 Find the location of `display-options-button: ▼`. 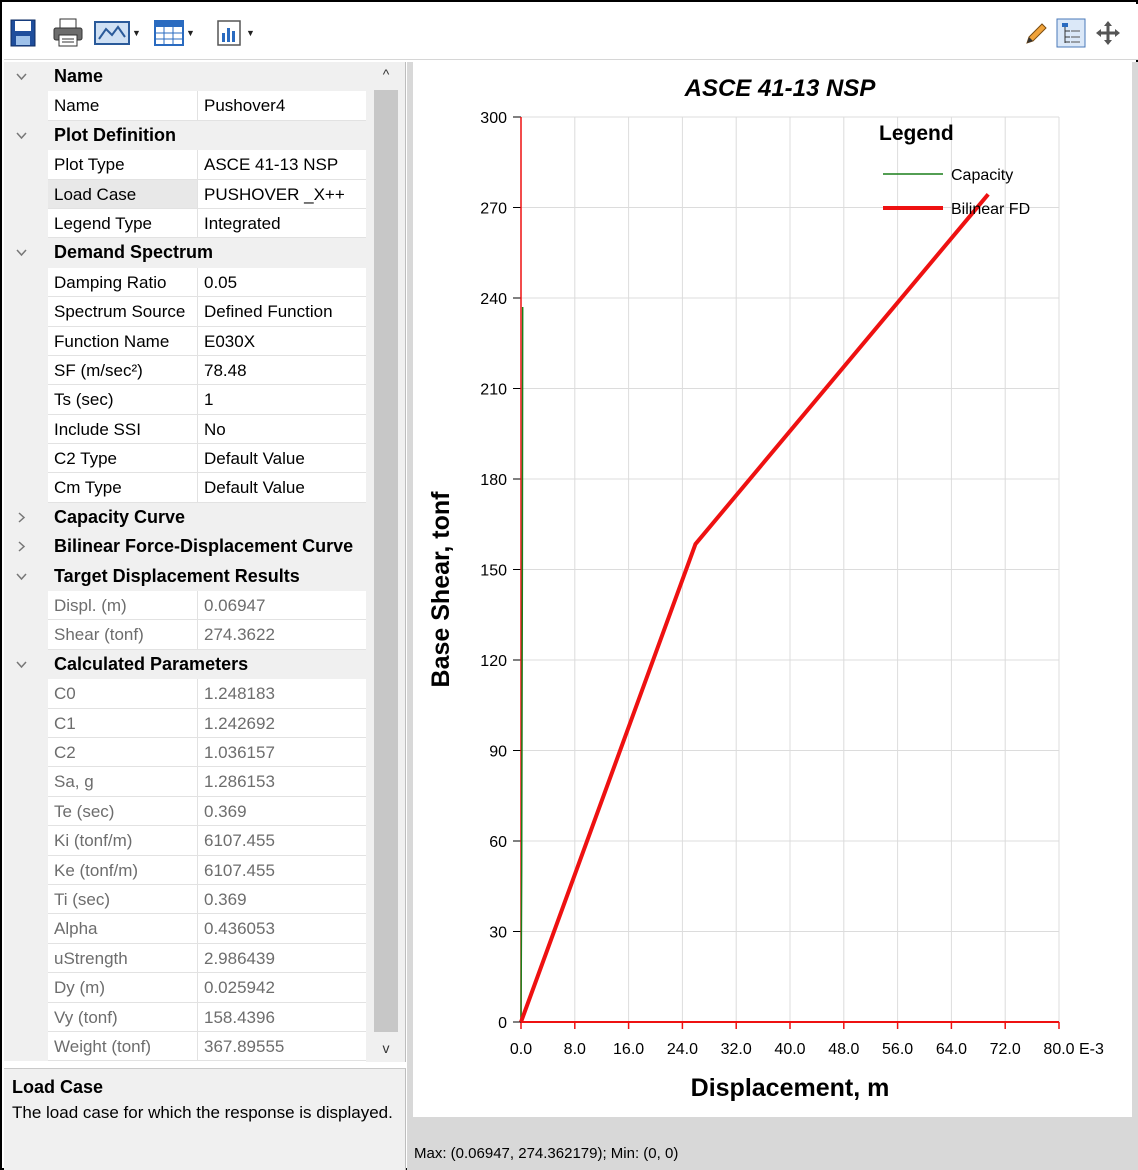

display-options-button: ▼ is located at coordinates (117, 33).